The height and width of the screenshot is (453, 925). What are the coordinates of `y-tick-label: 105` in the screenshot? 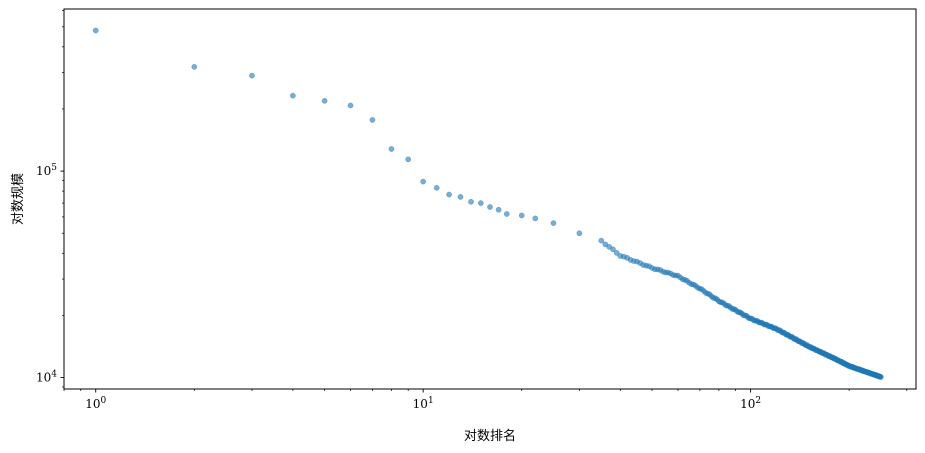 It's located at (46, 170).